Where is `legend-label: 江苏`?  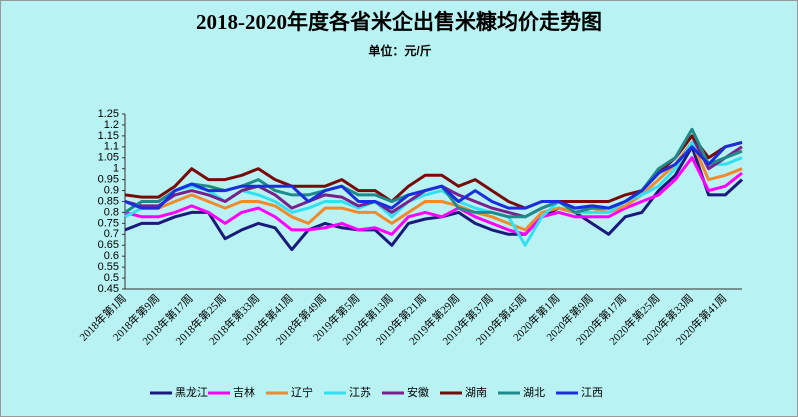 legend-label: 江苏 is located at coordinates (360, 392).